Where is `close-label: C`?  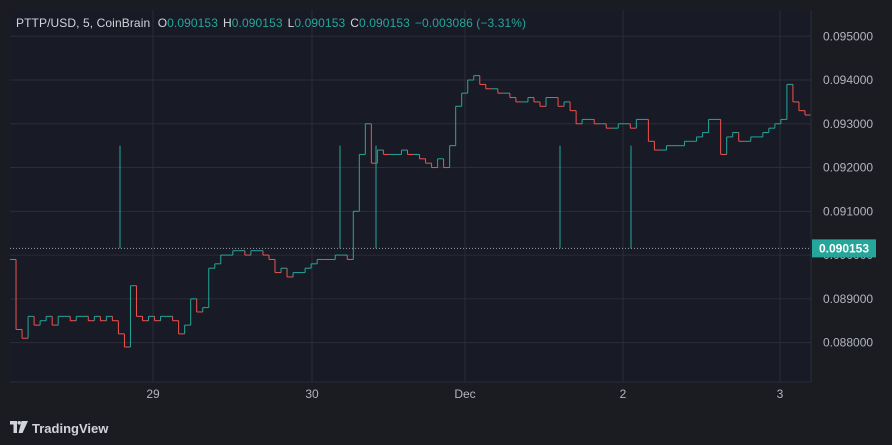
close-label: C is located at coordinates (355, 23).